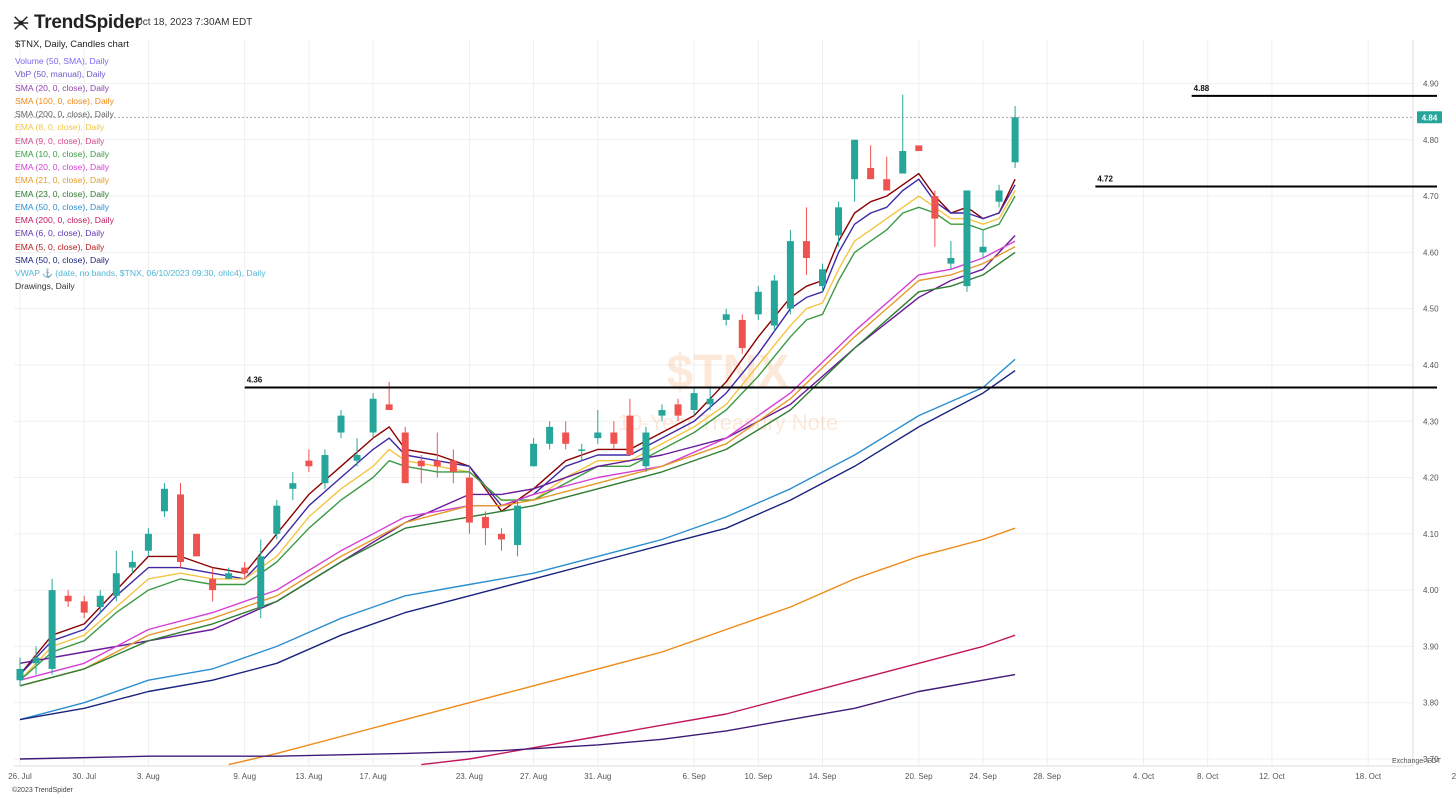 This screenshot has height=798, width=1456. What do you see at coordinates (62, 193) in the screenshot?
I see `legend-item: EMA (23, 0, close), Daily` at bounding box center [62, 193].